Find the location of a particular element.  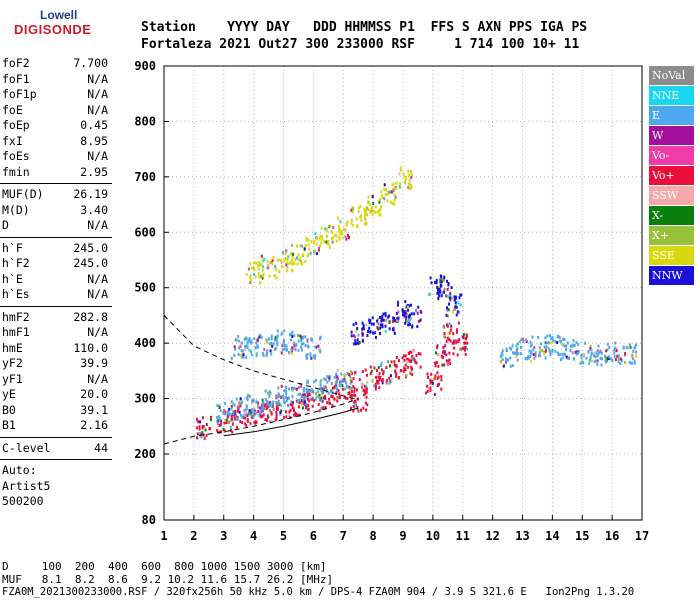

legend-item: NNE is located at coordinates (671, 95).